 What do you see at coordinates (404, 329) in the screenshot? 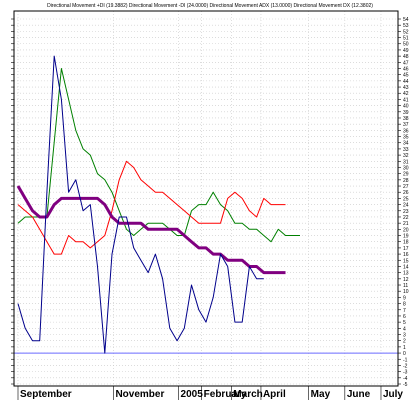
I see `y-tick-label: 4` at bounding box center [404, 329].